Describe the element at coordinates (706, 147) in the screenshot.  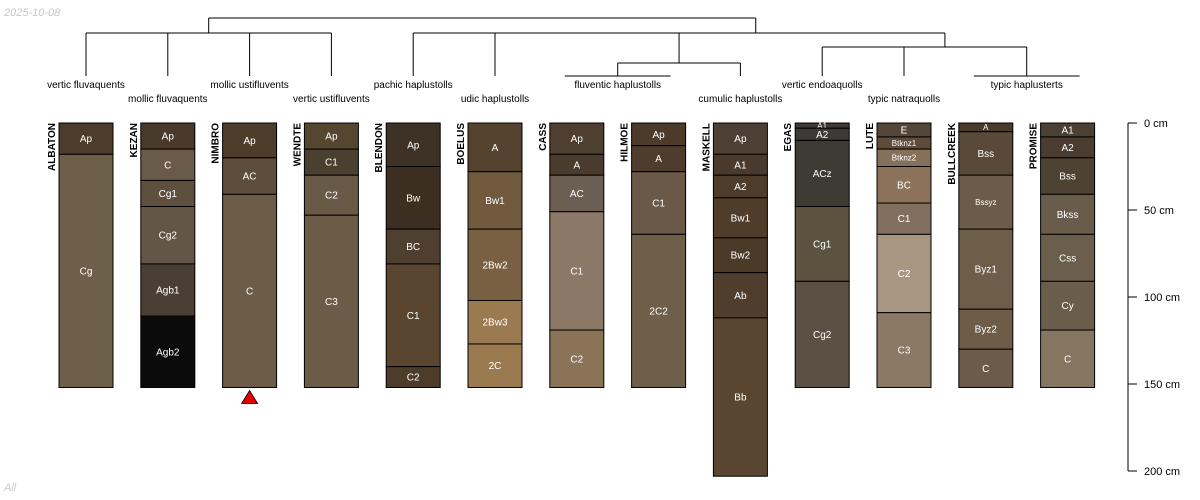
I see `profile-name-label: MASKELL` at that location.